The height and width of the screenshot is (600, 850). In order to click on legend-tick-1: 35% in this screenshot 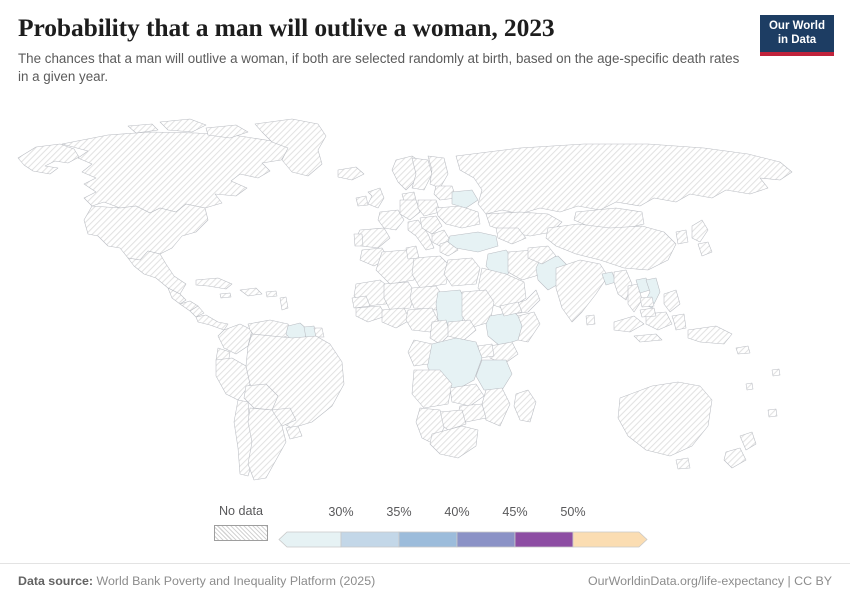, I will do `click(399, 512)`.